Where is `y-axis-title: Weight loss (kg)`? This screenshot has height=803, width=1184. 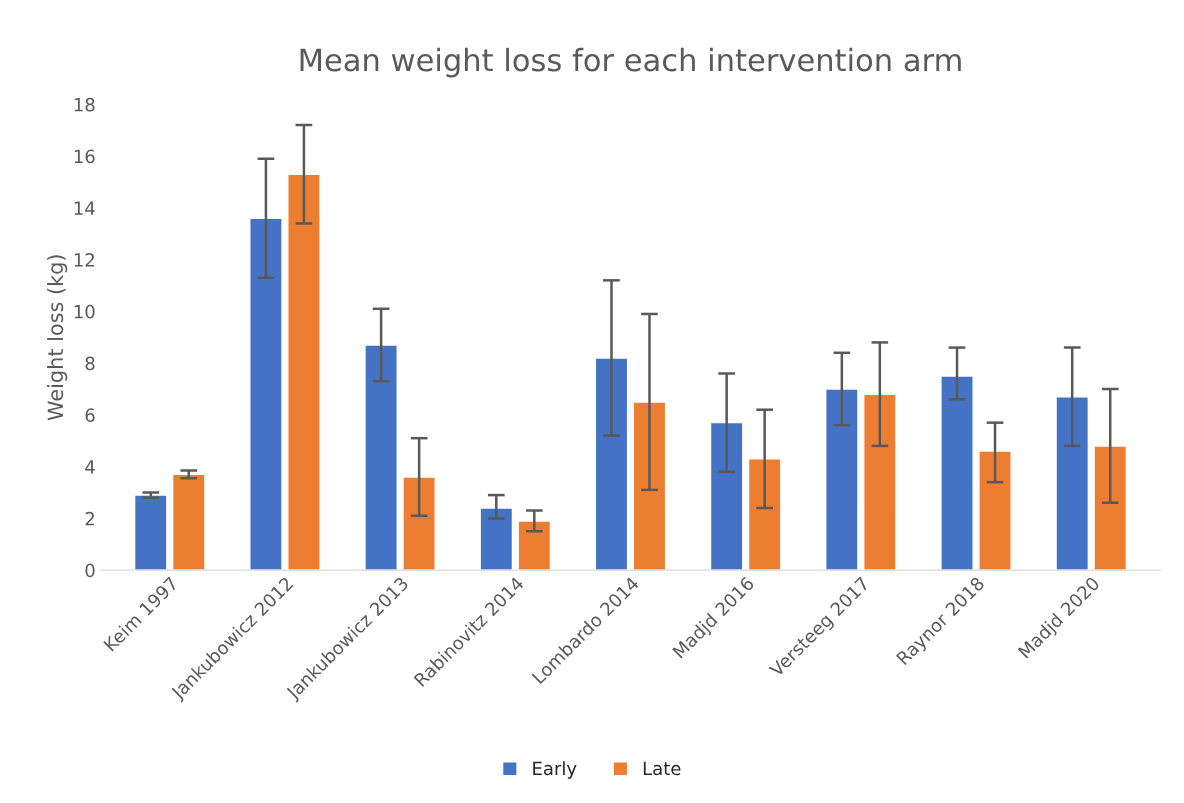
y-axis-title: Weight loss (kg) is located at coordinates (57, 338).